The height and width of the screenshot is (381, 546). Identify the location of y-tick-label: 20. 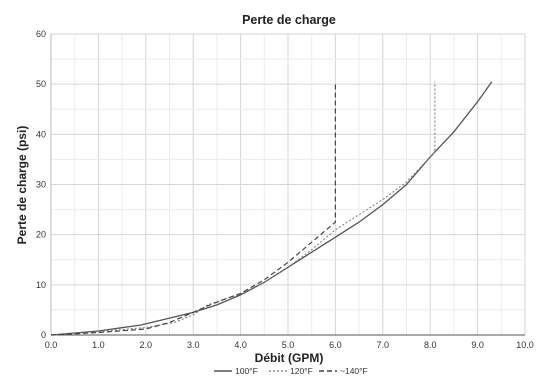
(41, 235).